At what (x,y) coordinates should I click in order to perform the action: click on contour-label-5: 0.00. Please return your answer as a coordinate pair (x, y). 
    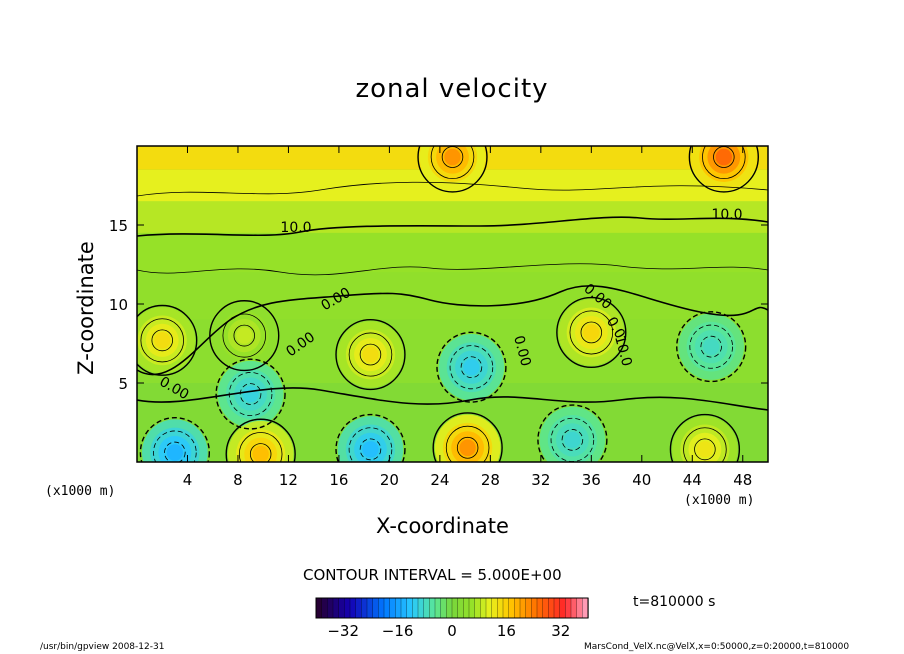
    Looking at the image, I should click on (522, 351).